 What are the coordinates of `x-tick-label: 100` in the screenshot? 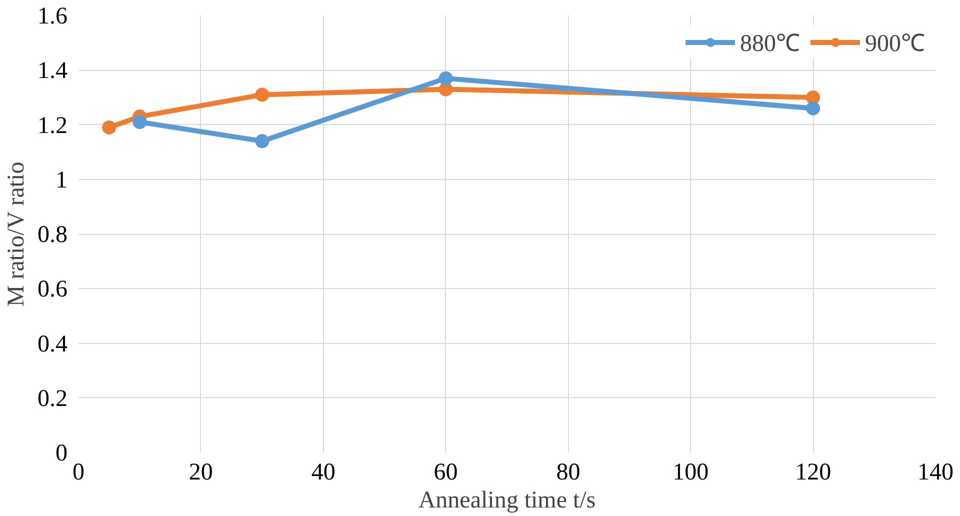 It's located at (690, 473).